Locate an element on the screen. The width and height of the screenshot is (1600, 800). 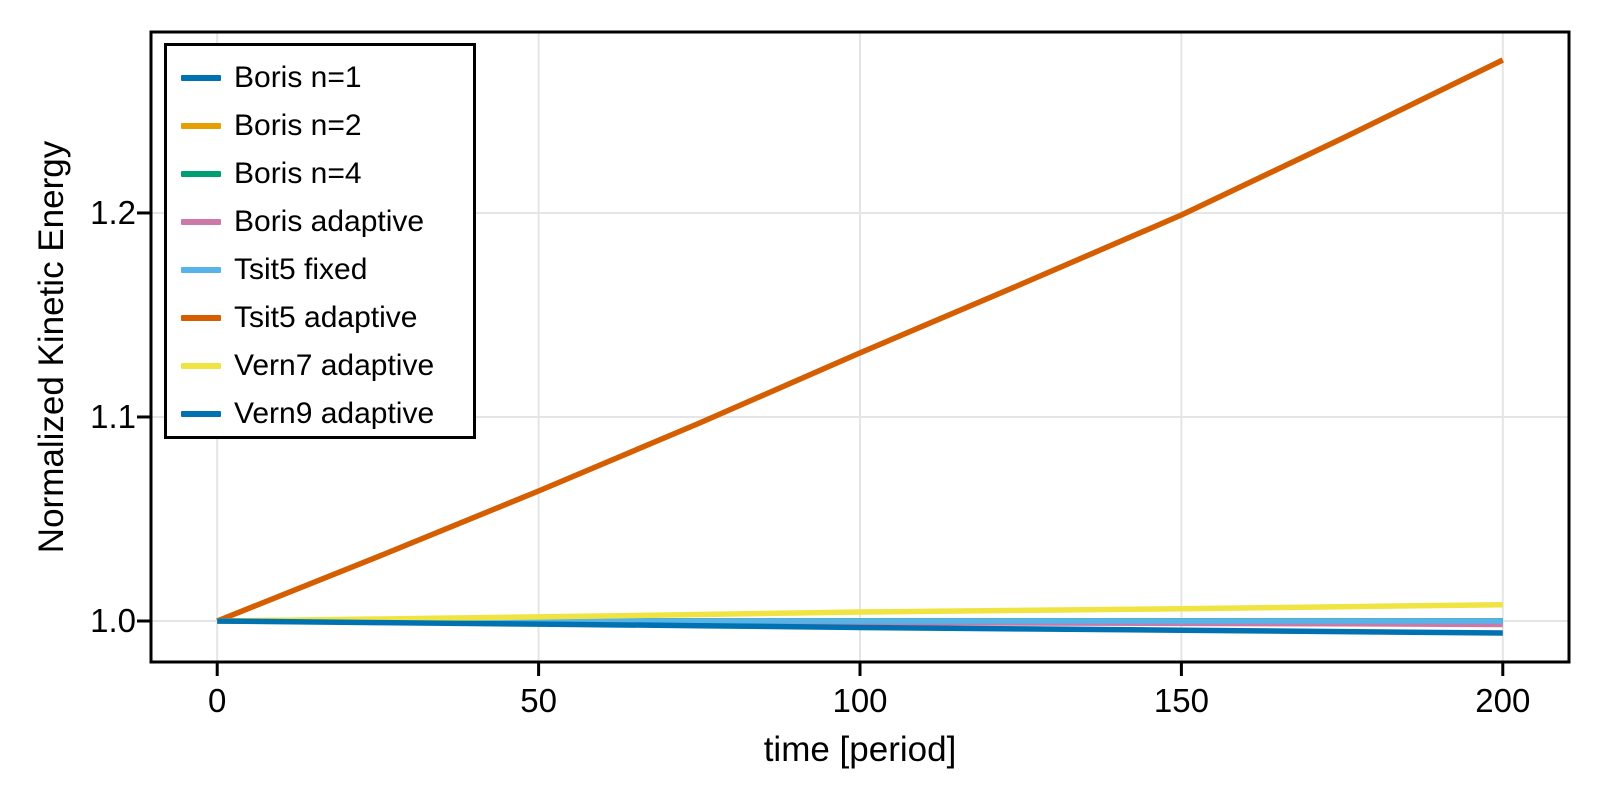
legend-item-boris-adaptive: Boris adaptive is located at coordinates (327, 222).